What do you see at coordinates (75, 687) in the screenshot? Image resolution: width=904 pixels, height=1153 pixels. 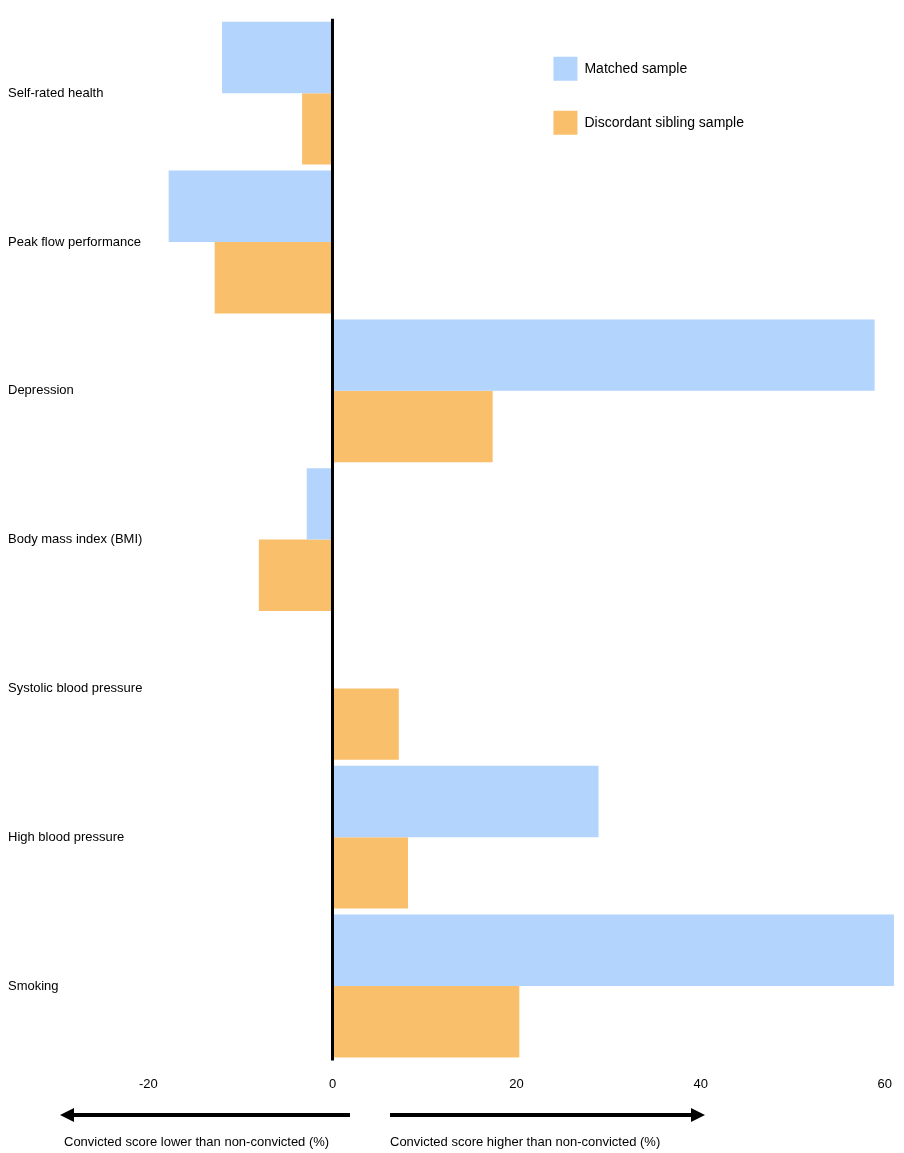 I see `y-tick-label: Systolic blood pressure` at bounding box center [75, 687].